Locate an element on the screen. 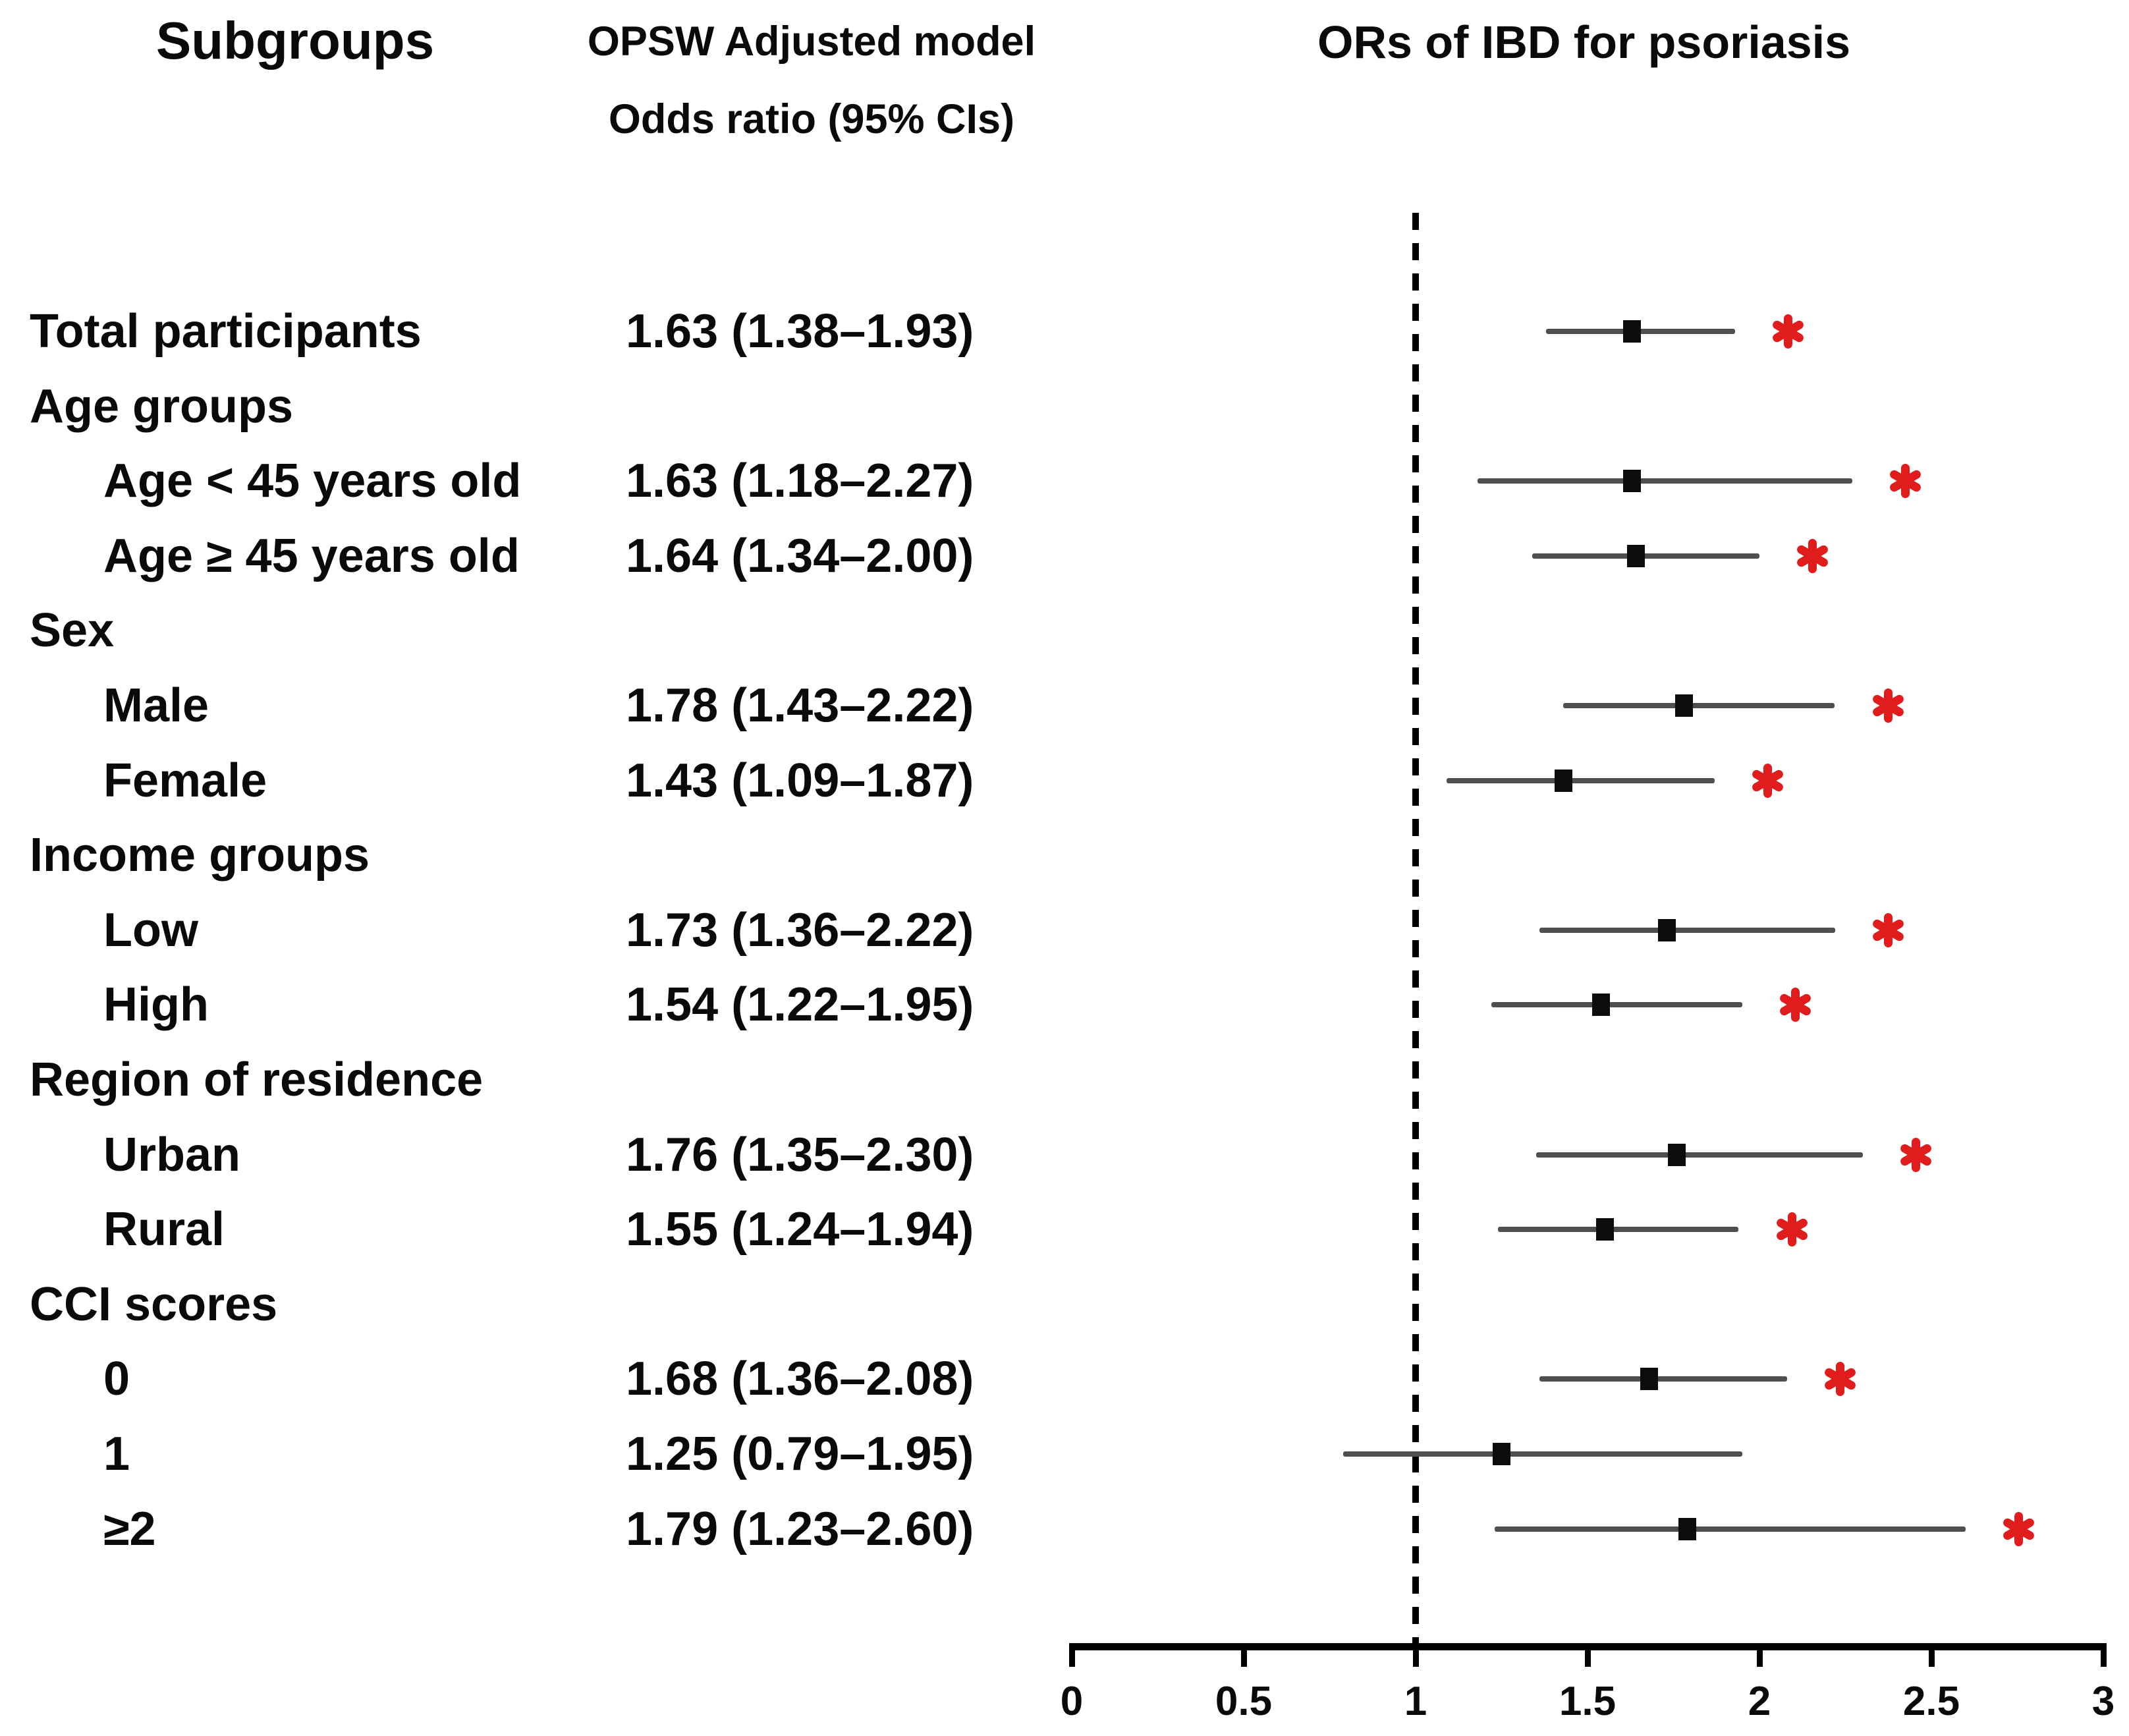  subgroup-header-label: Age groups is located at coordinates (162, 406).